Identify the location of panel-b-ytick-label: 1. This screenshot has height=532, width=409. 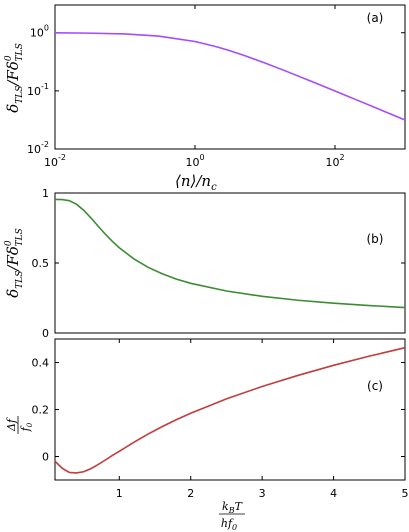
(45, 193).